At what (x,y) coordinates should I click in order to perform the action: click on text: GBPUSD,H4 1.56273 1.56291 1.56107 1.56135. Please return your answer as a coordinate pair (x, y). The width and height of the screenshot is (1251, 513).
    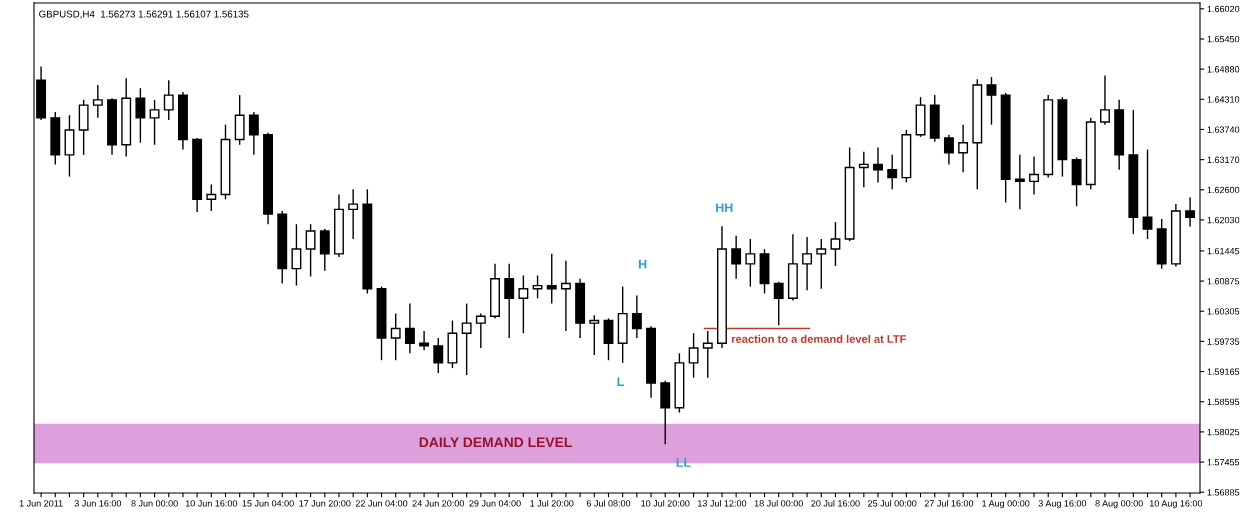
    Looking at the image, I should click on (144, 14).